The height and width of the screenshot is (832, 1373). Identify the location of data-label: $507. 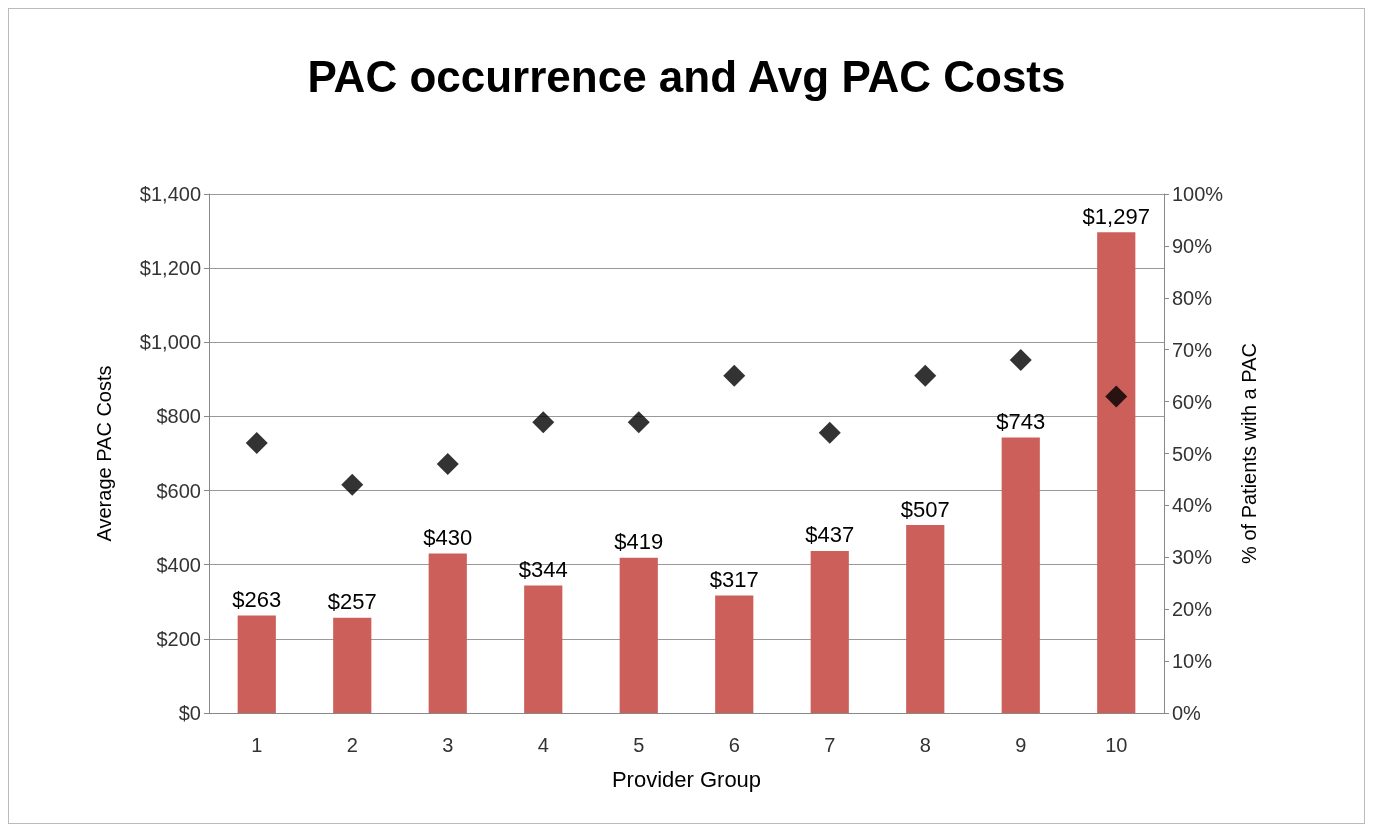
(925, 509).